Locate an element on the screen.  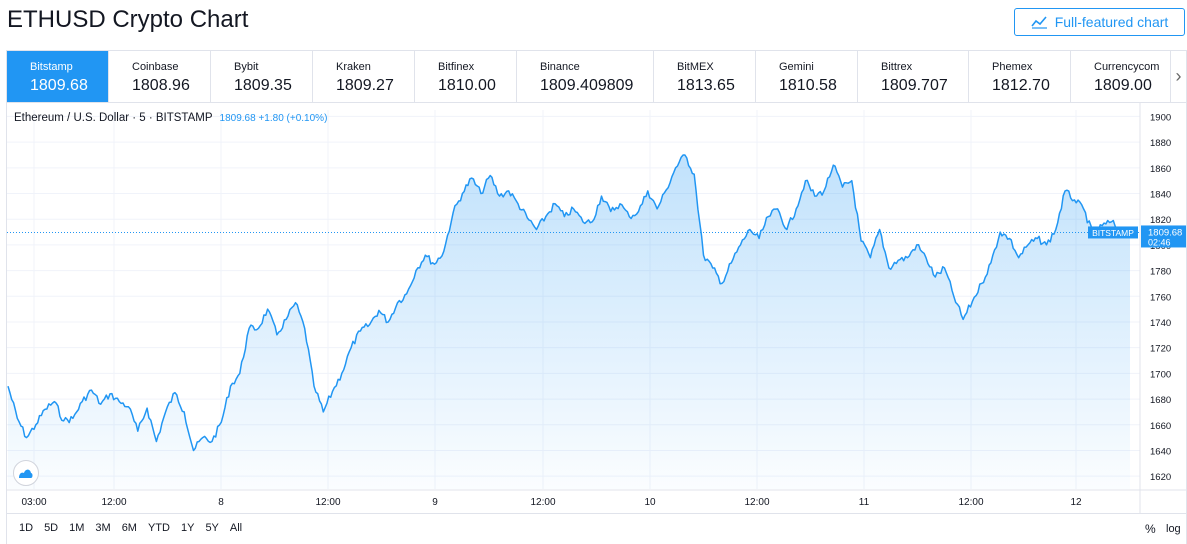
exchange-tab-bybit: Bybit 1809.35 is located at coordinates (262, 76).